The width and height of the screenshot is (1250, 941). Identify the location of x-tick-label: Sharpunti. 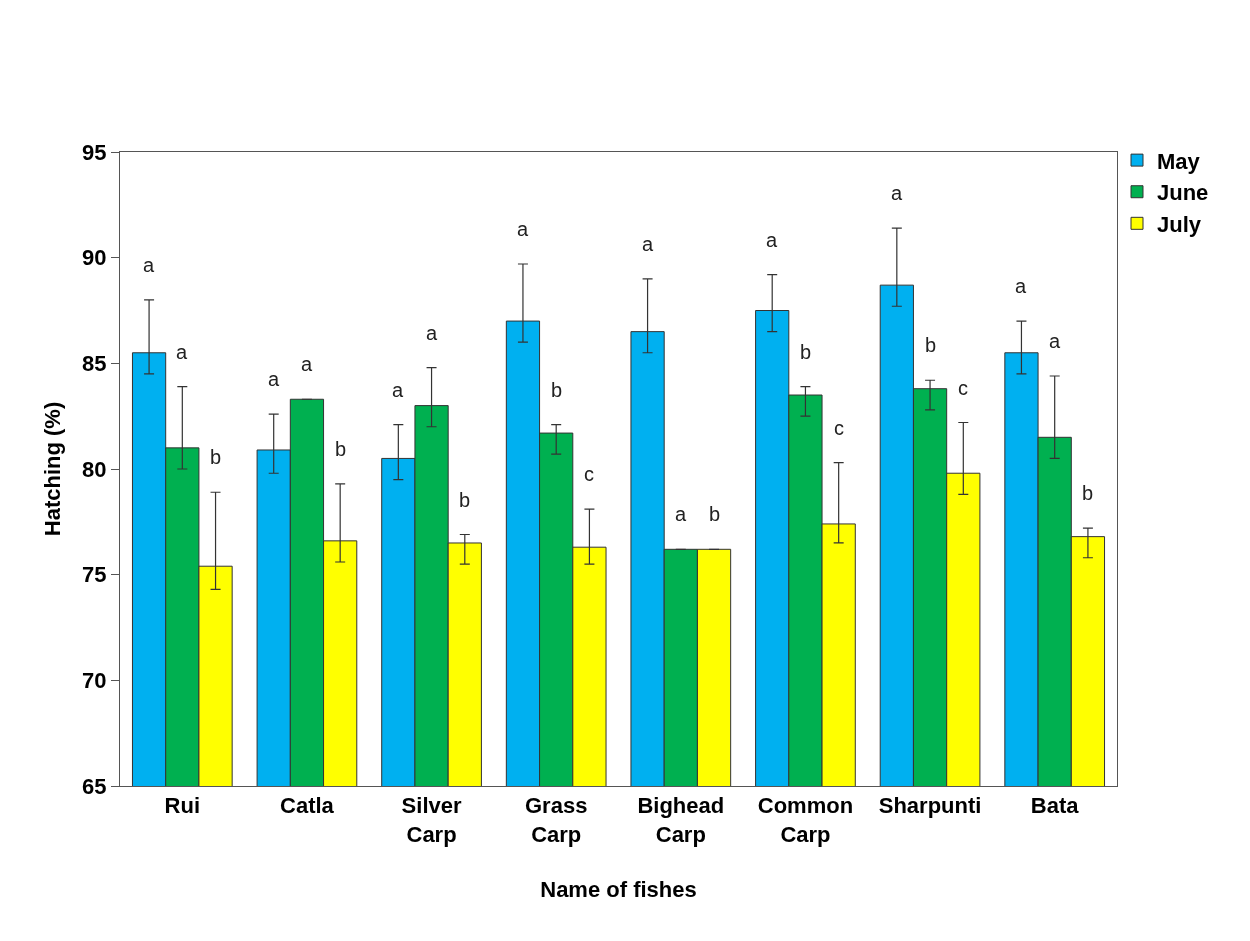
(930, 806).